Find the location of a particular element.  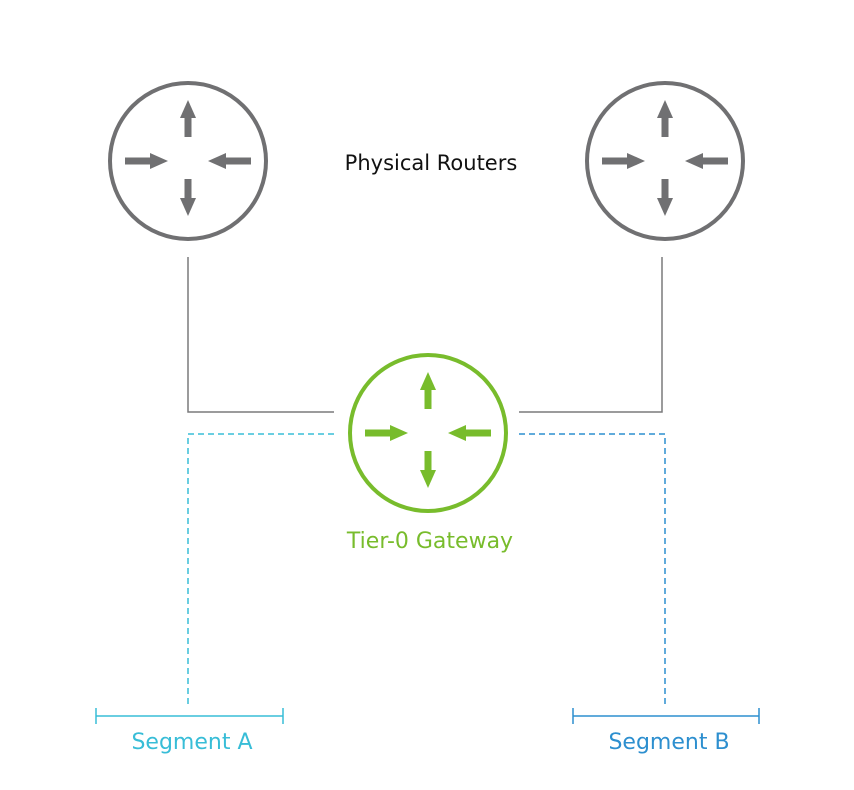

segment-b-bar is located at coordinates (666, 716).